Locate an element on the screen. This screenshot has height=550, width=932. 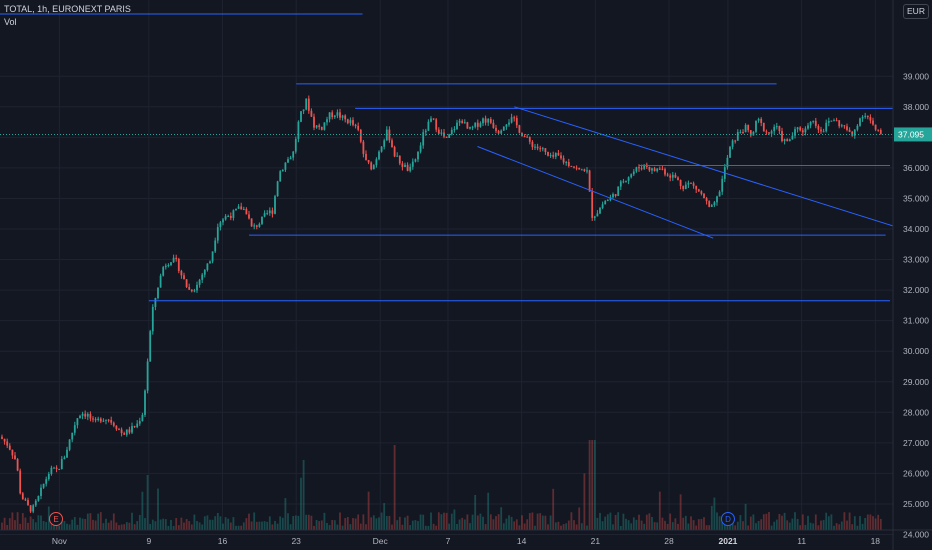
y-tick-label: 38.000 is located at coordinates (916, 107).